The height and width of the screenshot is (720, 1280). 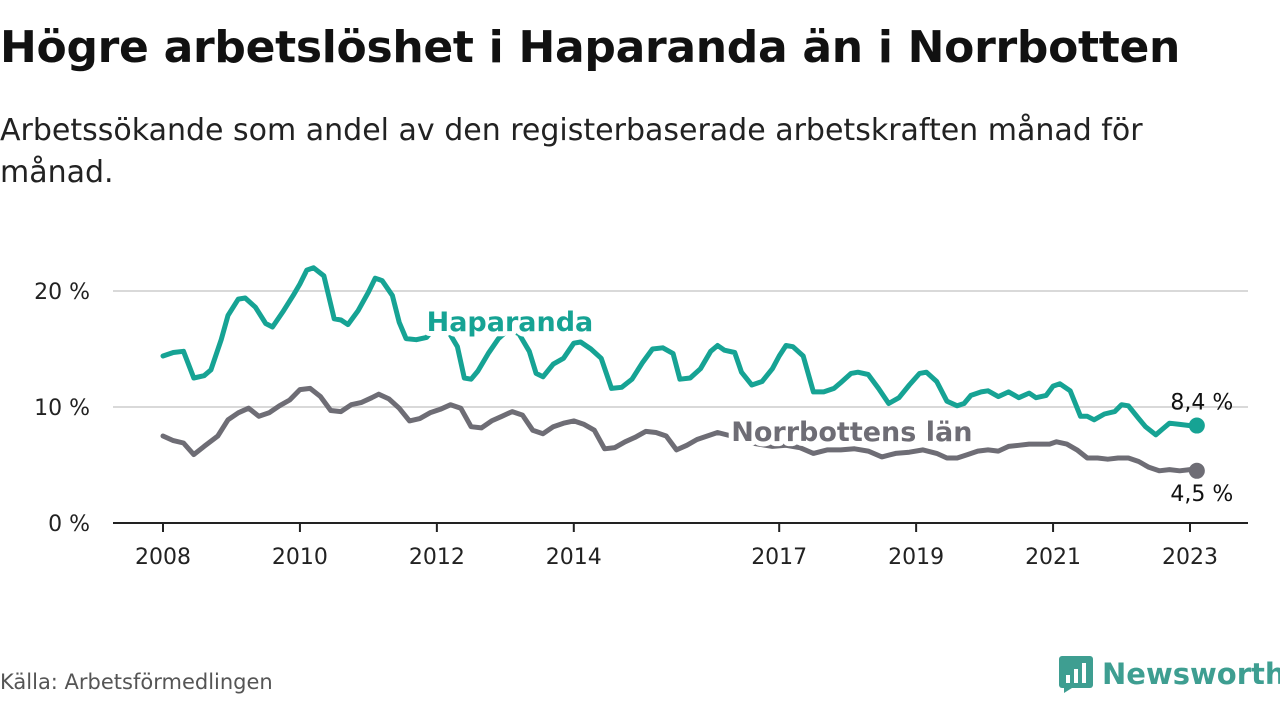 I want to click on source-note: Källa: Arbetsförmedlingen, so click(x=136, y=682).